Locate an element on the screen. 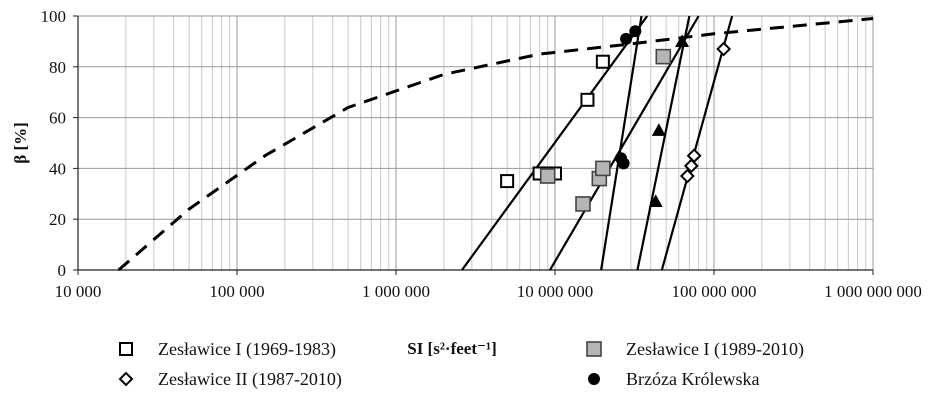 The height and width of the screenshot is (401, 949). data-points is located at coordinates (616, 118).